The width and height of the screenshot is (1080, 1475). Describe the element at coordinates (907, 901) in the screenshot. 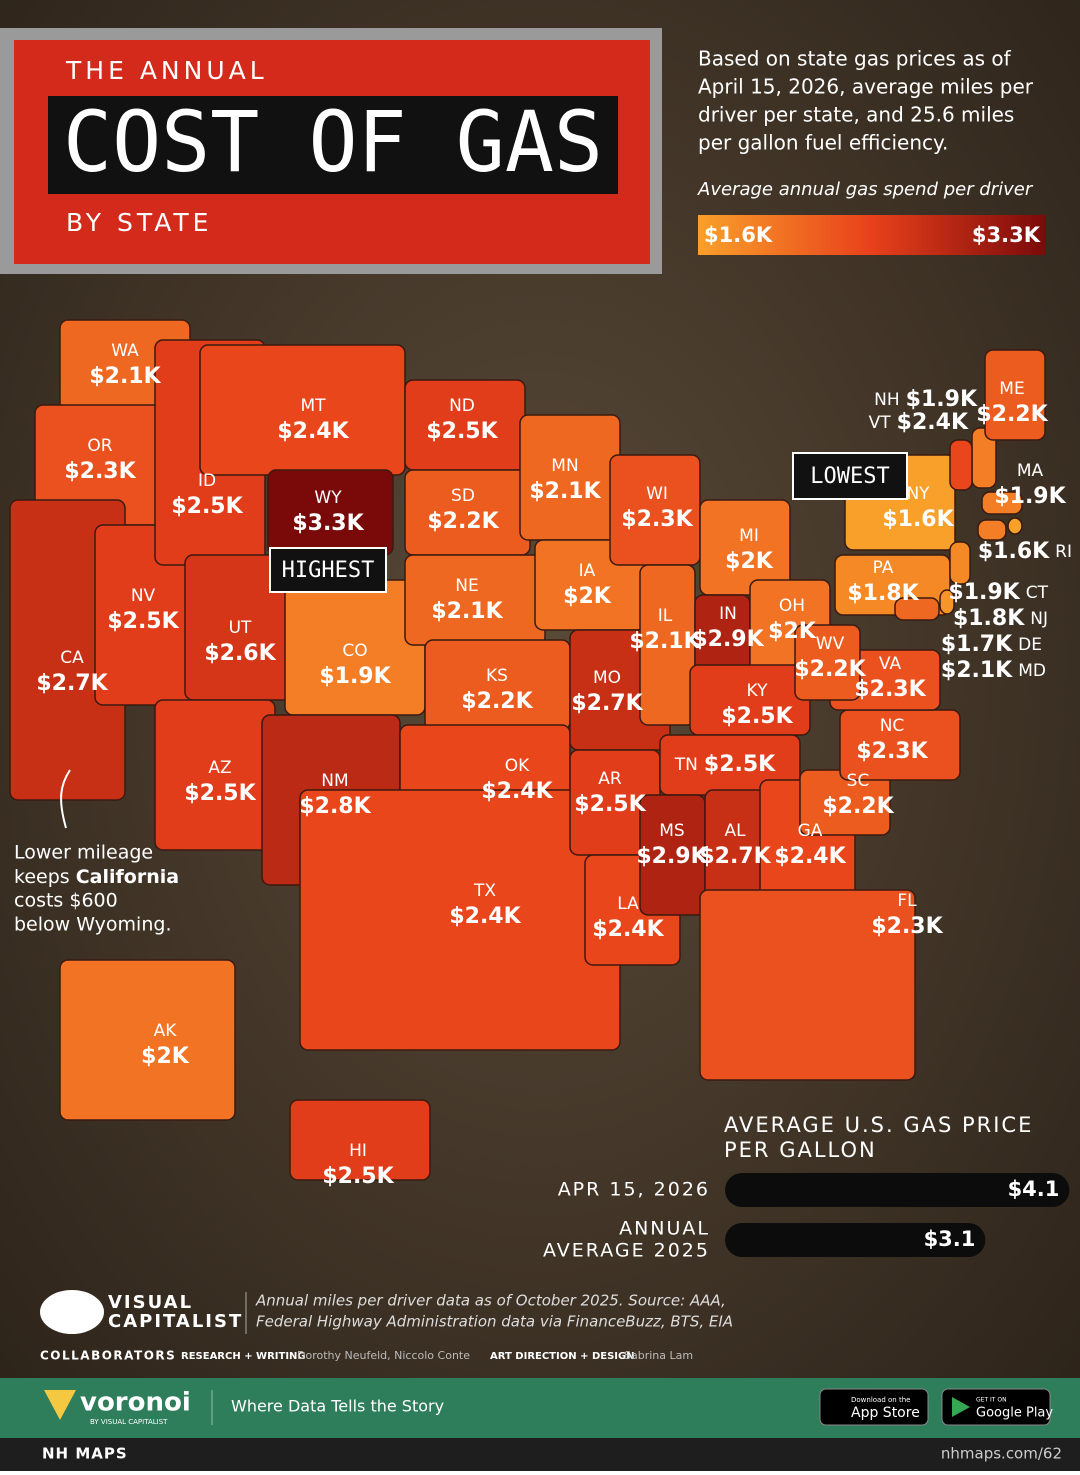

I see `state-abbr: FL` at that location.